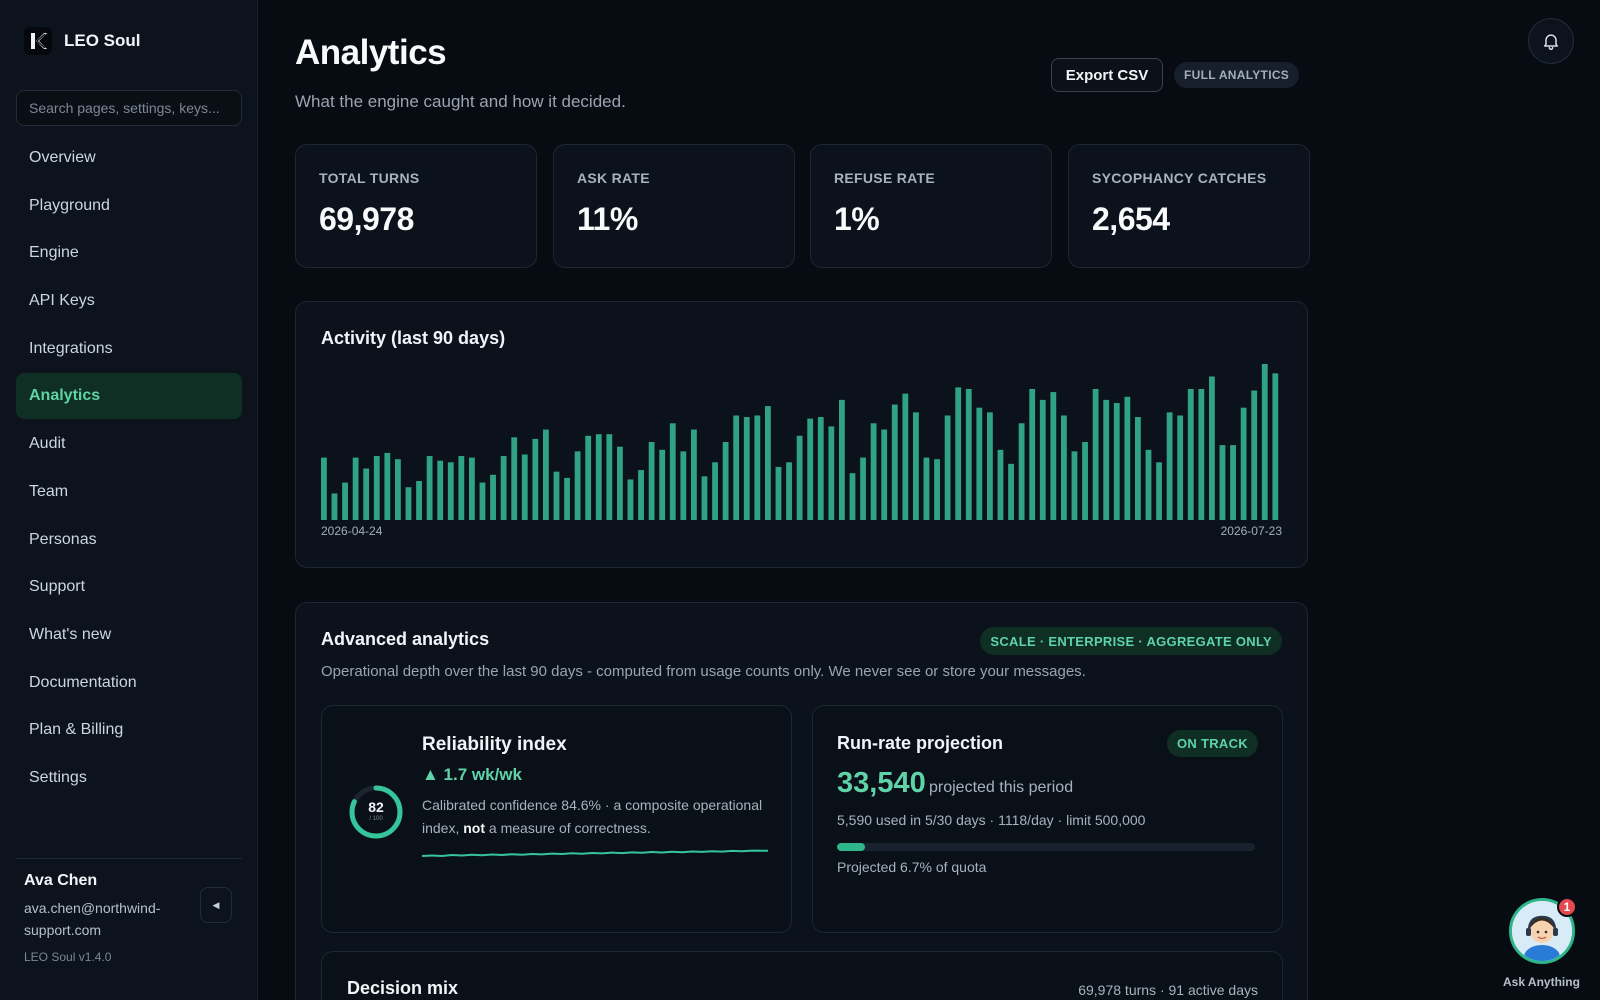  What do you see at coordinates (76, 730) in the screenshot?
I see `nav-item-plan-billing: Plan & Billing` at bounding box center [76, 730].